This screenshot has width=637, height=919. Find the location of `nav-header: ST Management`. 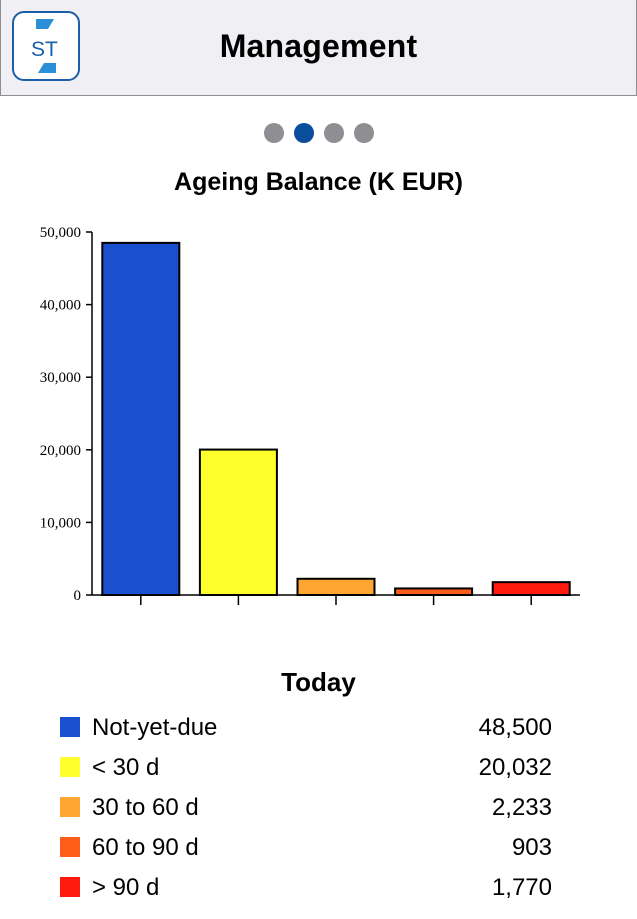

nav-header: ST Management is located at coordinates (318, 48).